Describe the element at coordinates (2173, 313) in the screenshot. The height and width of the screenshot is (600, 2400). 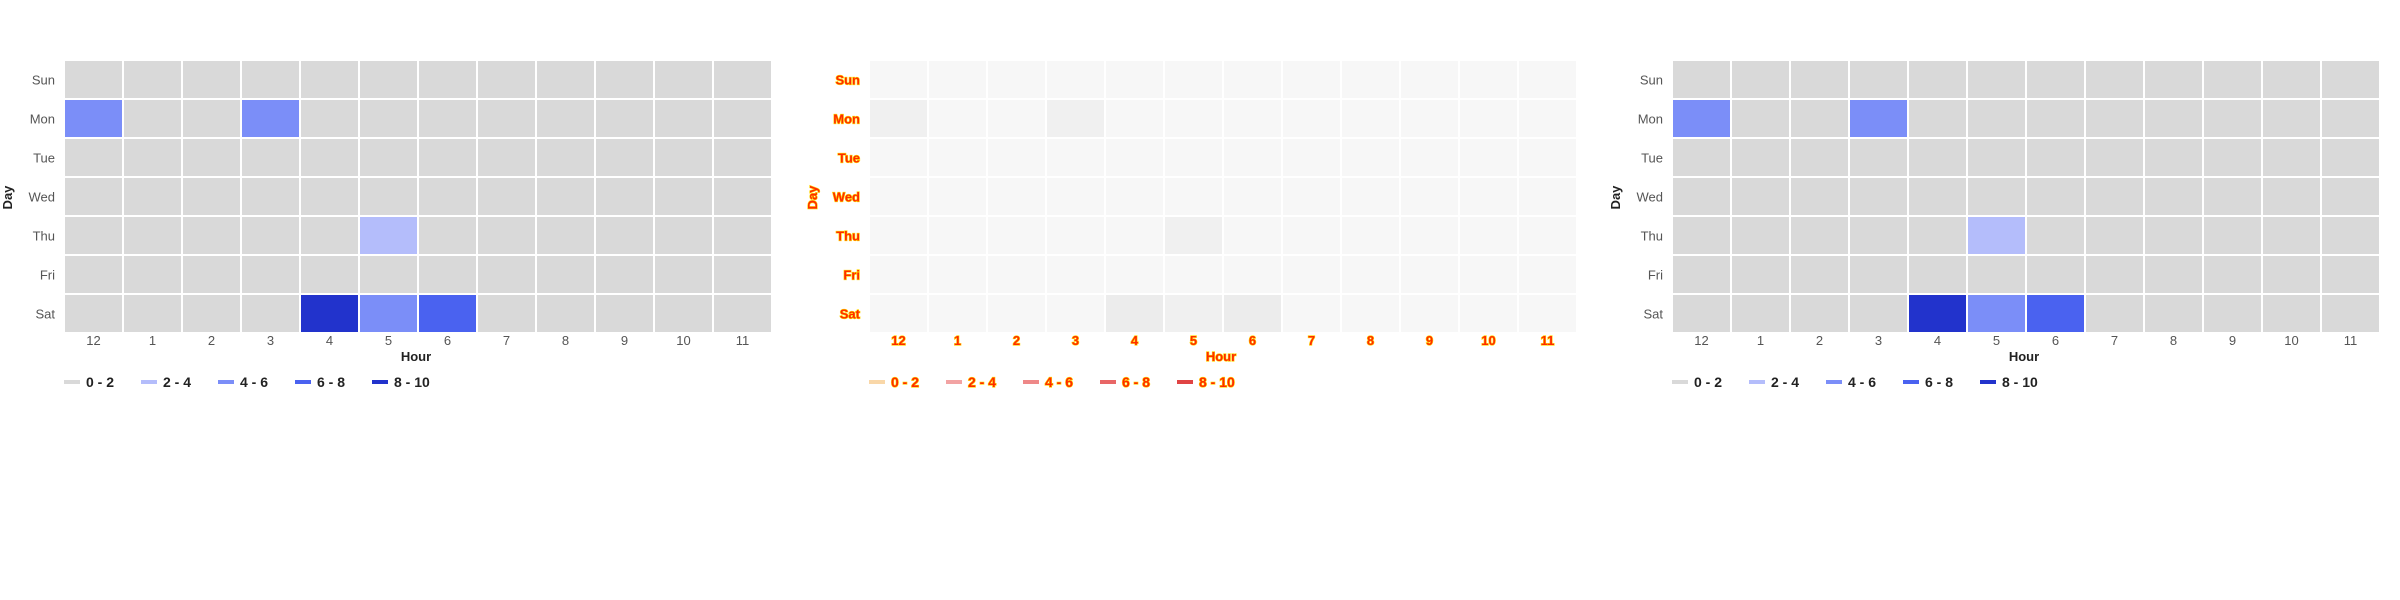
I see `heatmap-cell-sat-8: 0` at that location.